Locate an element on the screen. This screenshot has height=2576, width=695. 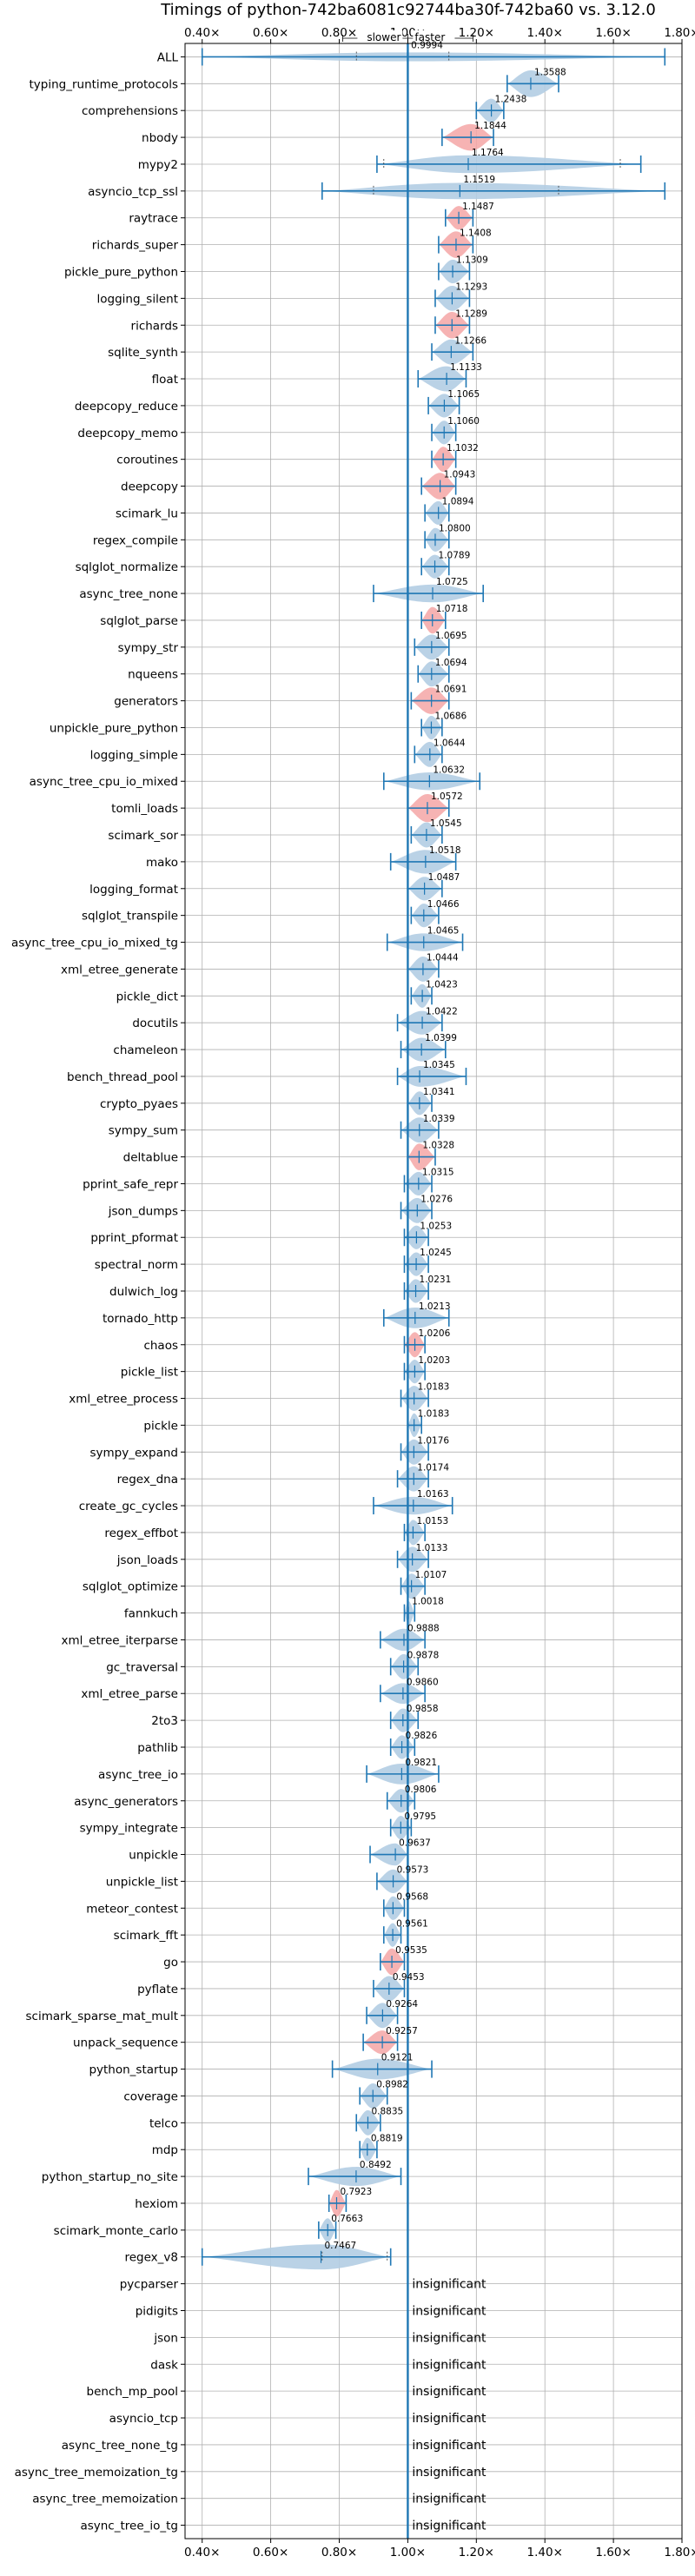
value-label: 1.0245 is located at coordinates (436, 1253).